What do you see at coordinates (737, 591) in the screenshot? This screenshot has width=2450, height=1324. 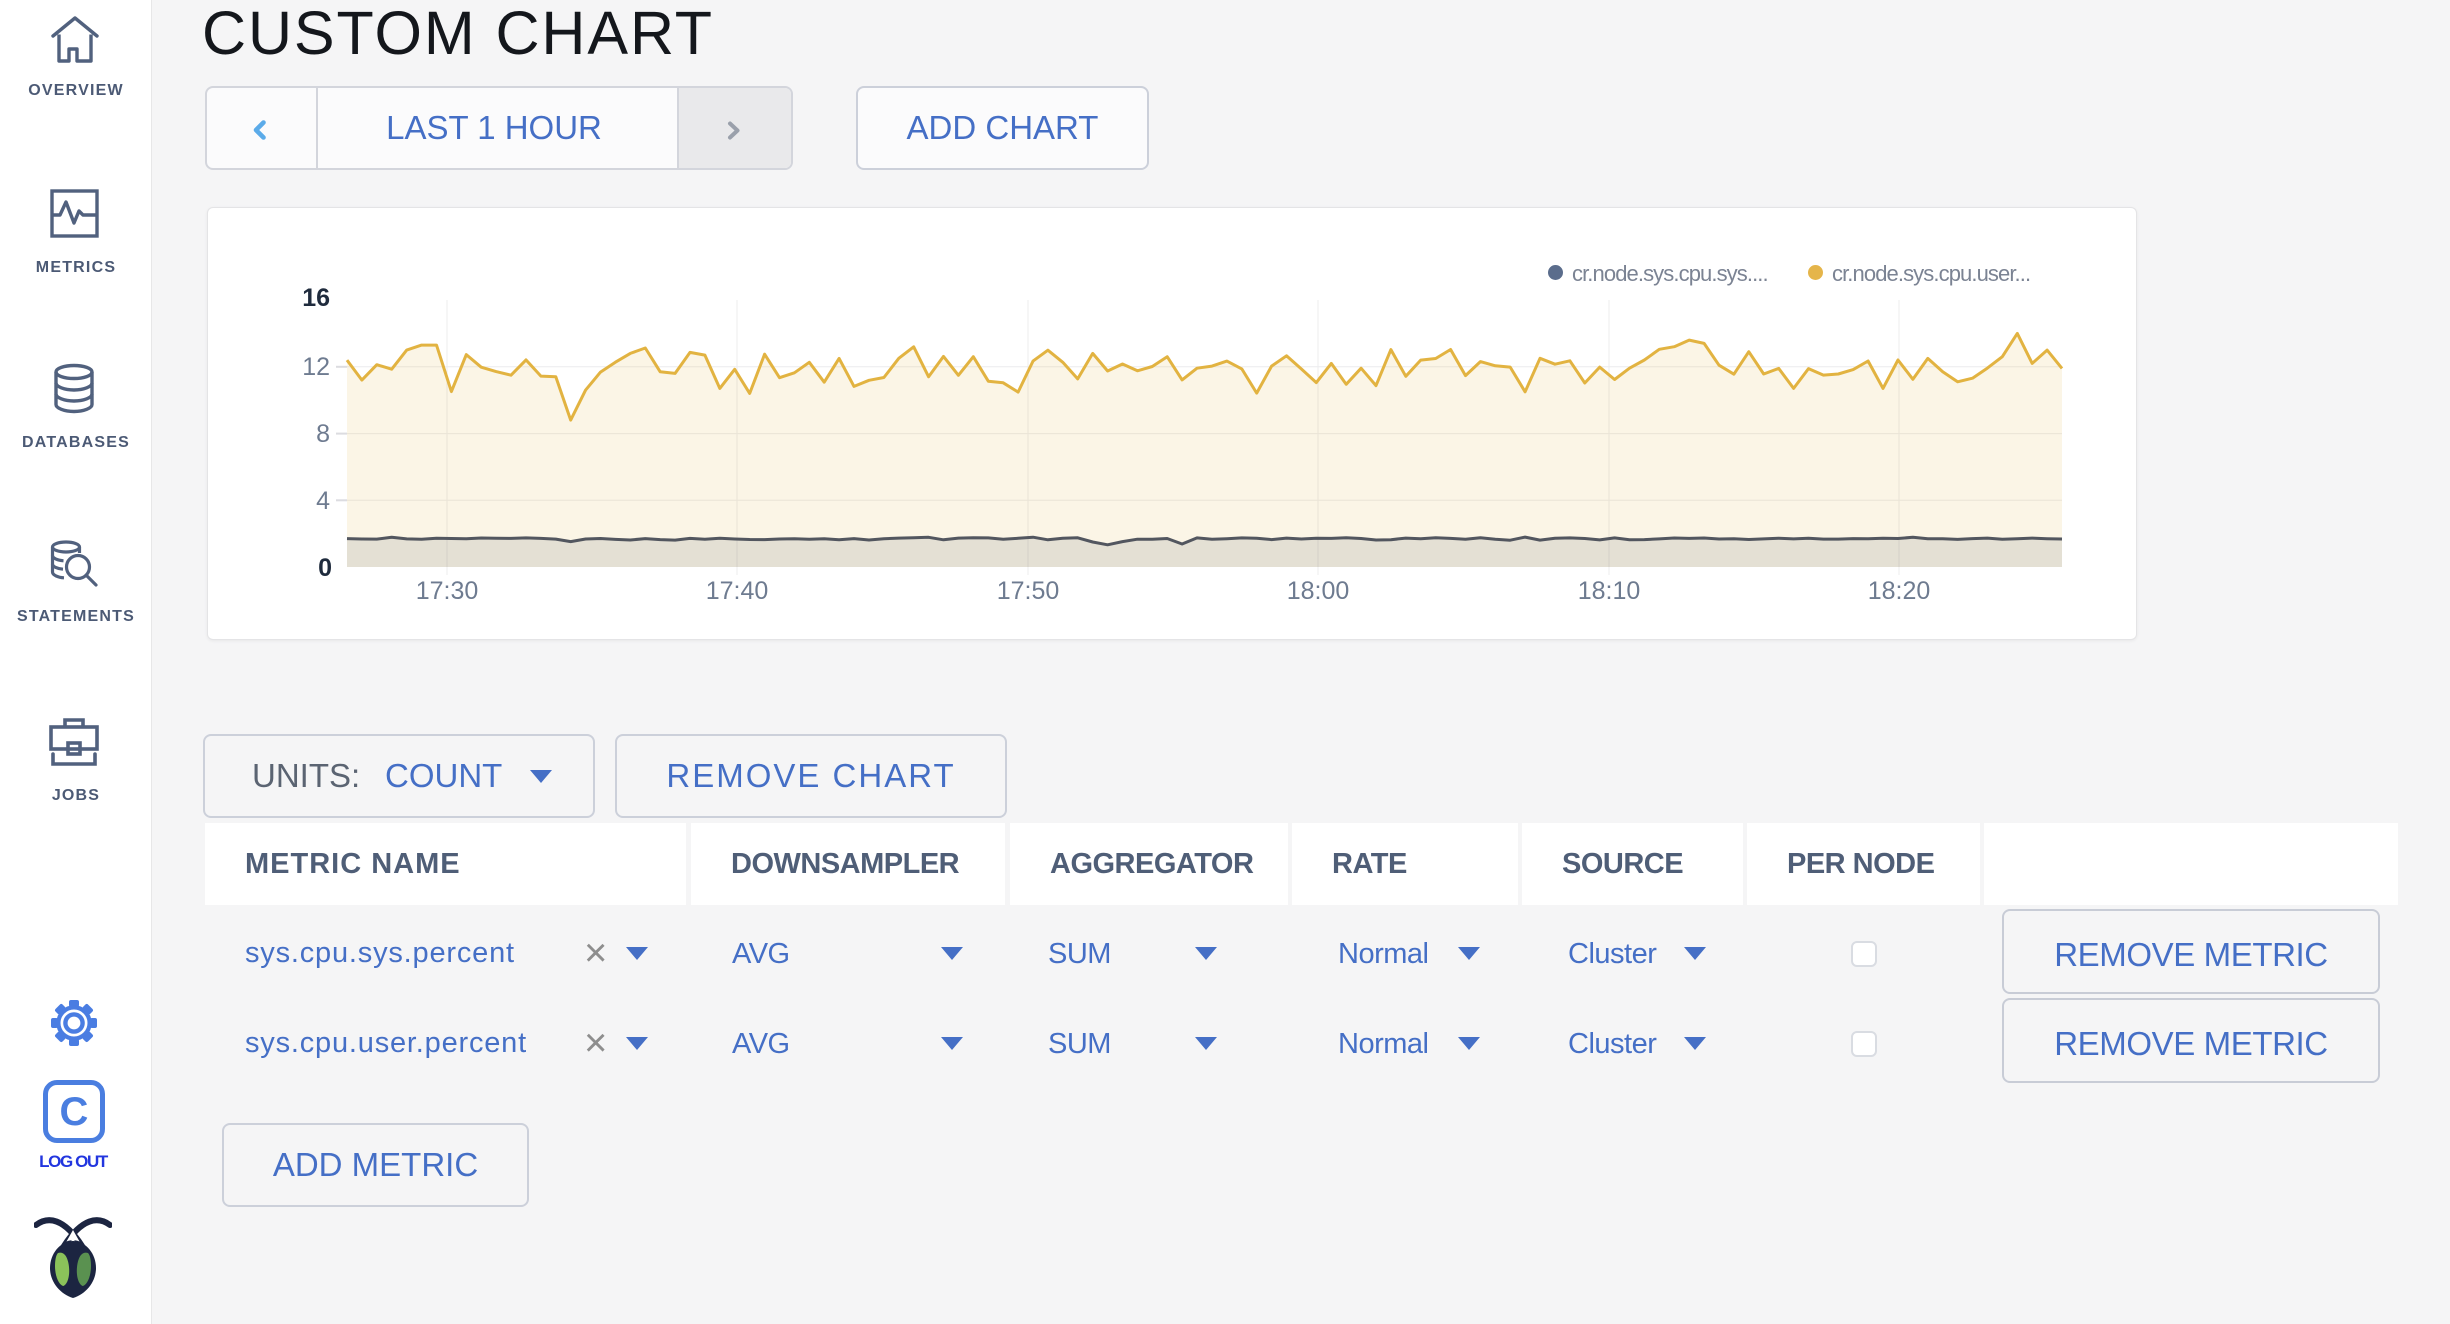 I see `svg-text: 17:40` at bounding box center [737, 591].